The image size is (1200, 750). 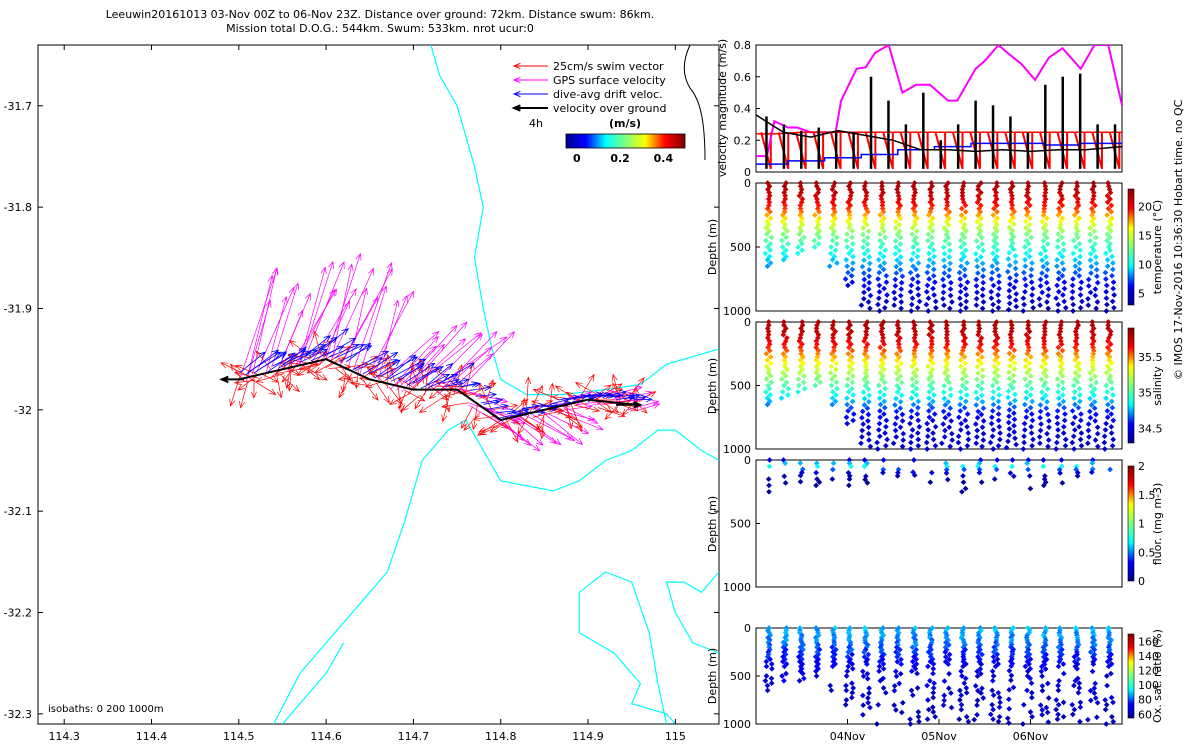 I want to click on isobath-line, so click(x=692, y=612).